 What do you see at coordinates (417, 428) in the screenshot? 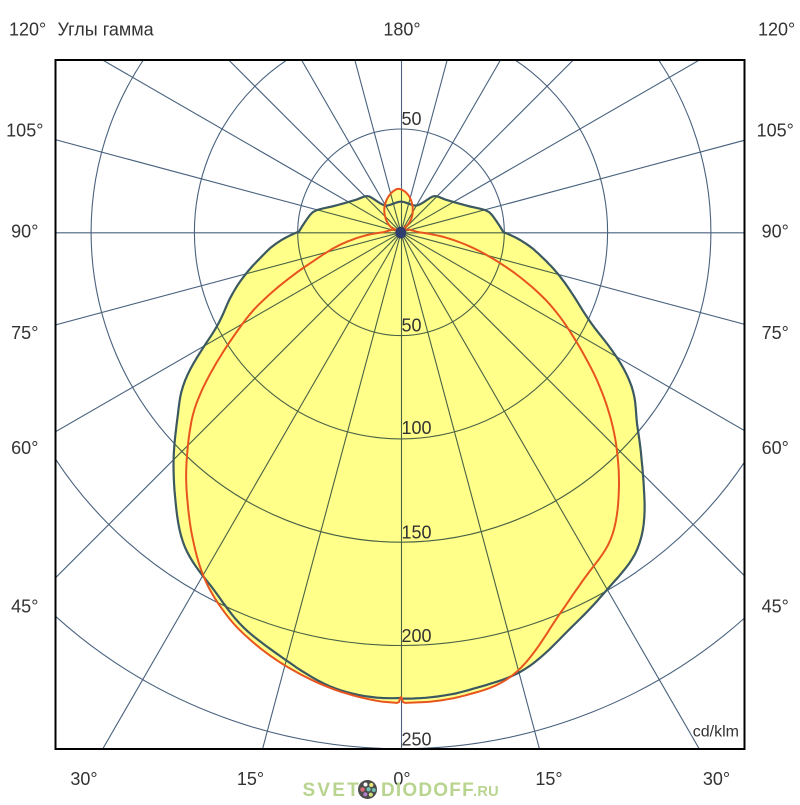
I see `svg-text: 100` at bounding box center [417, 428].